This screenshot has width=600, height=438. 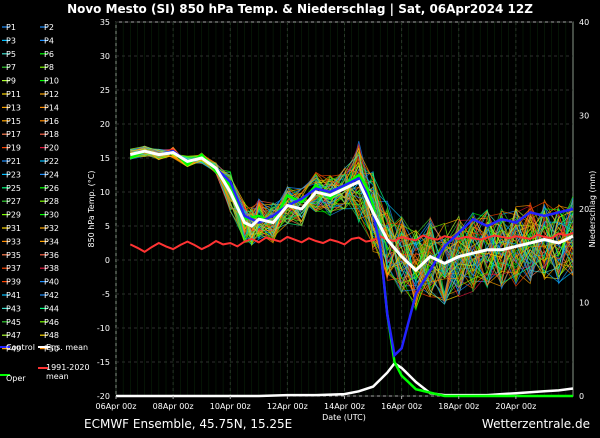 What do you see at coordinates (345, 379) in the screenshot?
I see `precip-mean-line` at bounding box center [345, 379].